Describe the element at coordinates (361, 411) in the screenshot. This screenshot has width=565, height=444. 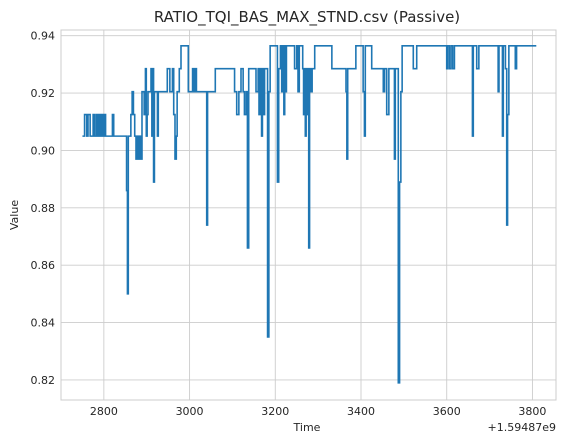
I see `x-tick-label: 3400` at that location.